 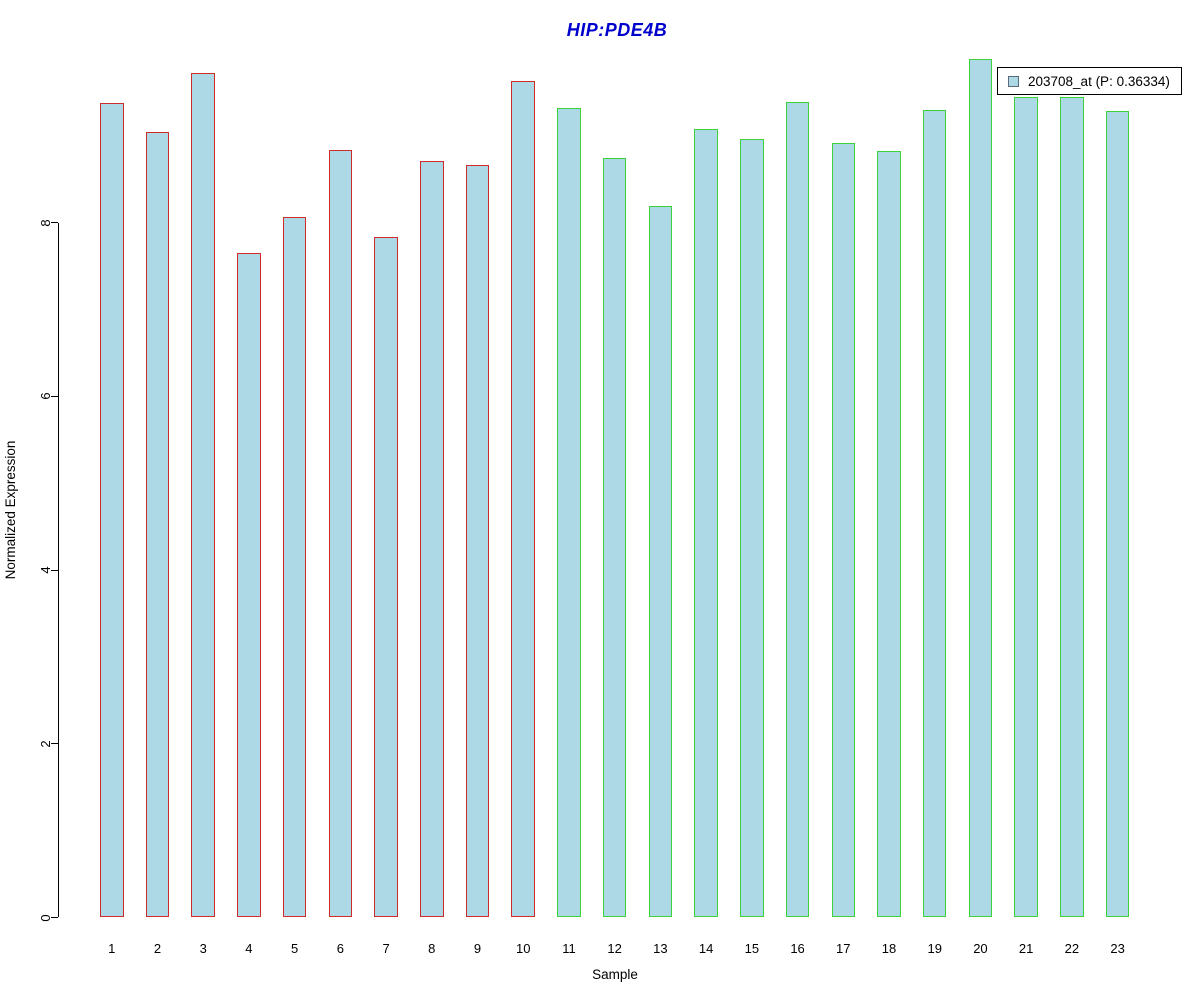 What do you see at coordinates (615, 974) in the screenshot?
I see `x-axis-title: Sample` at bounding box center [615, 974].